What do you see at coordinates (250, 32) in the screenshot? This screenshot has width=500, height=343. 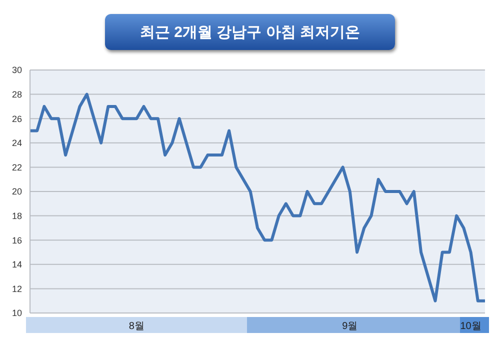 I see `chart-title: 최근 2개월 강남구 아침 최저기온` at bounding box center [250, 32].